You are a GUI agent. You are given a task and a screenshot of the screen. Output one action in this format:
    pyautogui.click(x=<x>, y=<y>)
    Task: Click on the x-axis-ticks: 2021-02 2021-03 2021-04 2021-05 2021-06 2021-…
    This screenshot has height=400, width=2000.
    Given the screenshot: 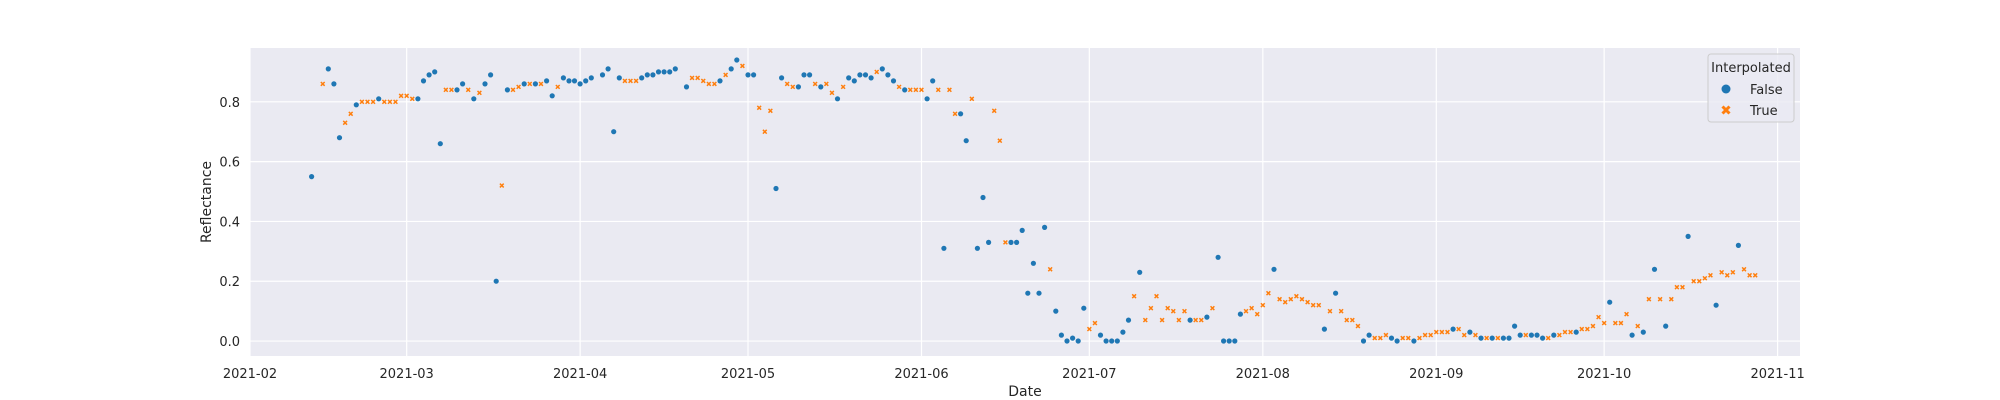 What is the action you would take?
    pyautogui.click(x=1014, y=374)
    